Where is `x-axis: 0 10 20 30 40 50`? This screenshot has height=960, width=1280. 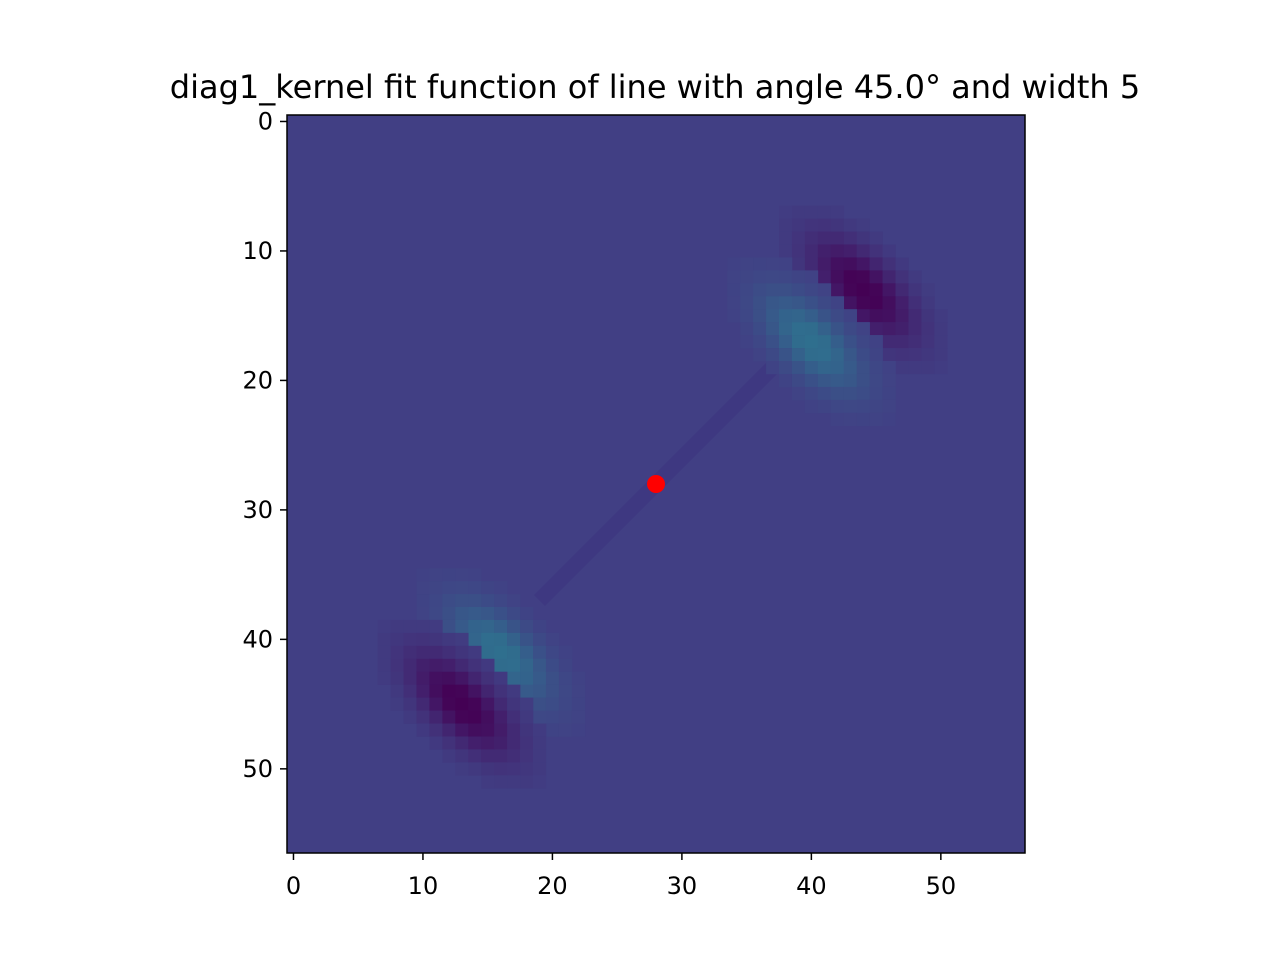
x-axis: 0 10 20 30 40 50 is located at coordinates (621, 876).